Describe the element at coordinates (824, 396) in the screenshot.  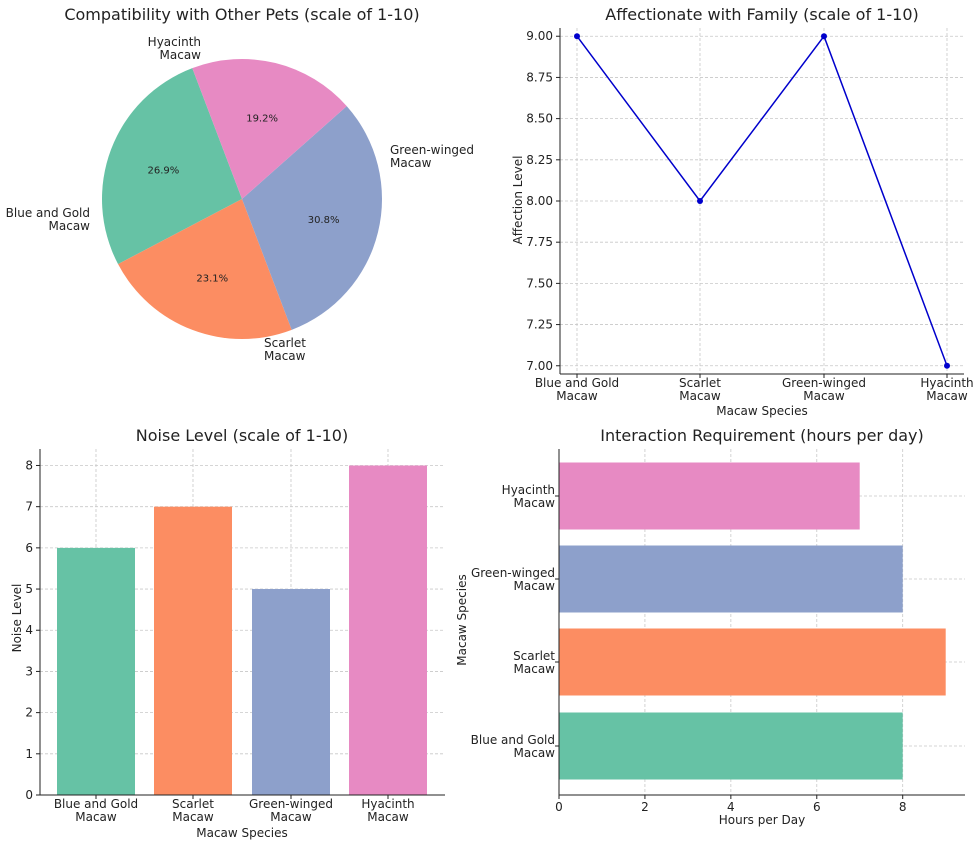
I see `line-xtick-label-2-line: Macaw` at that location.